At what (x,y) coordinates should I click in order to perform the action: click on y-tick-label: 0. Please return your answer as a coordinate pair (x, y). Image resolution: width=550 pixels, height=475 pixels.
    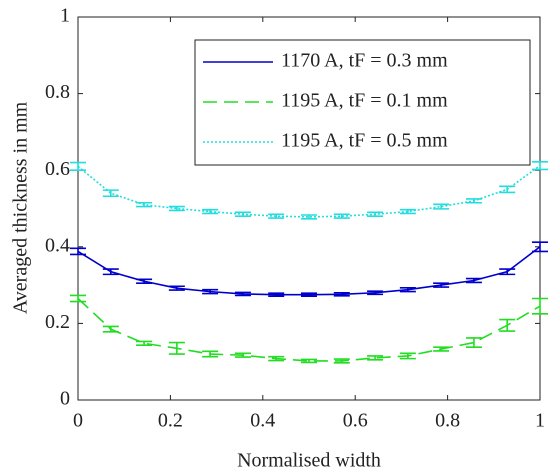
    Looking at the image, I should click on (65, 399).